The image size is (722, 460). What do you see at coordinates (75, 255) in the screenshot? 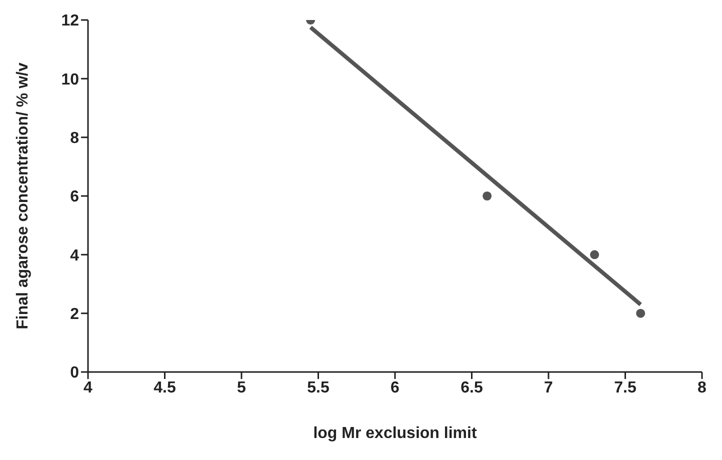
I see `y-tick-label: 4` at bounding box center [75, 255].